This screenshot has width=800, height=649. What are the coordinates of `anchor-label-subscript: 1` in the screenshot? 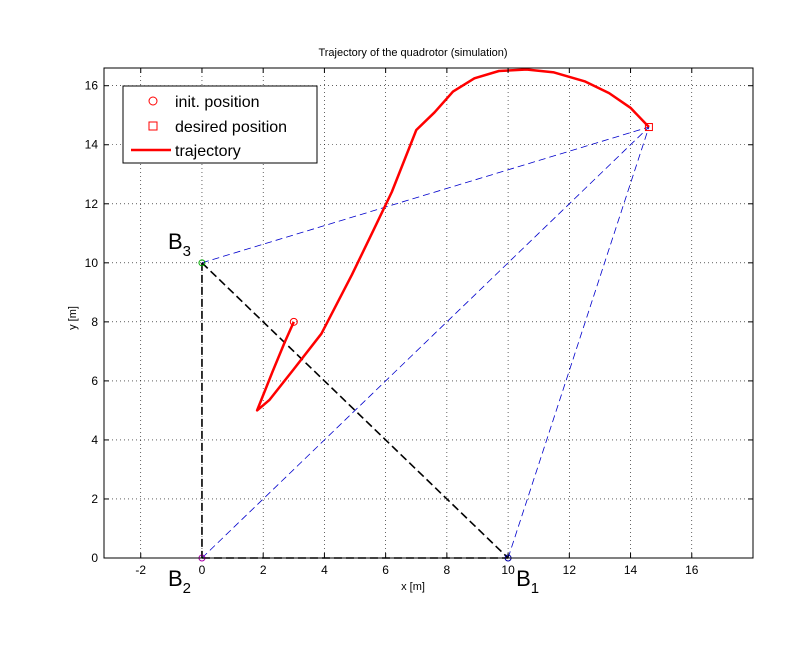 It's located at (535, 588).